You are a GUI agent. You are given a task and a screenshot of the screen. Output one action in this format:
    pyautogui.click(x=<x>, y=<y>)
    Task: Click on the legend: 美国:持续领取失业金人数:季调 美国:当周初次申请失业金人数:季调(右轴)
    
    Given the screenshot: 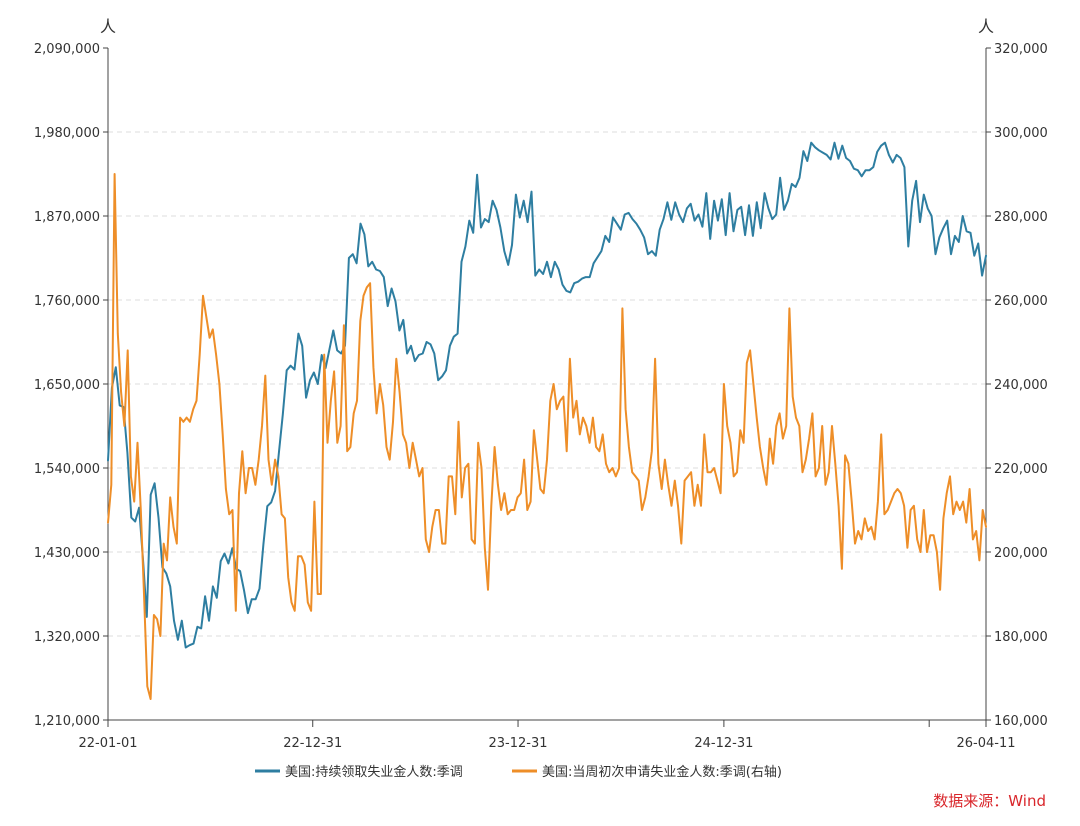 What is the action you would take?
    pyautogui.click(x=518, y=772)
    